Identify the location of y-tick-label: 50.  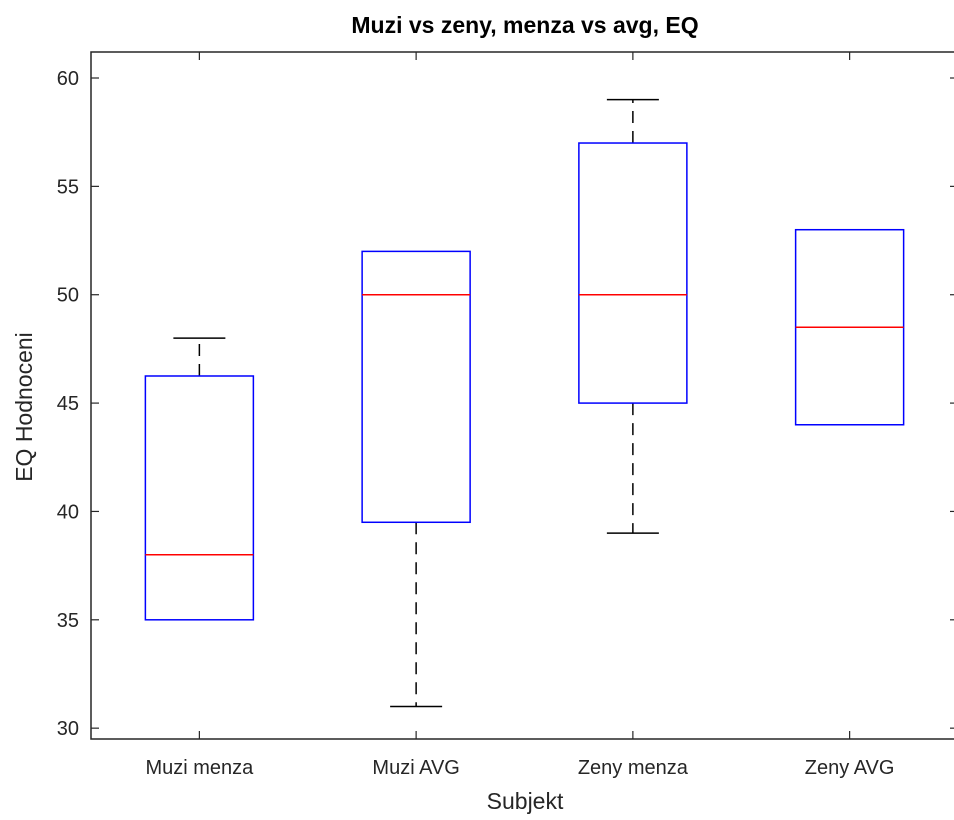
(68, 296).